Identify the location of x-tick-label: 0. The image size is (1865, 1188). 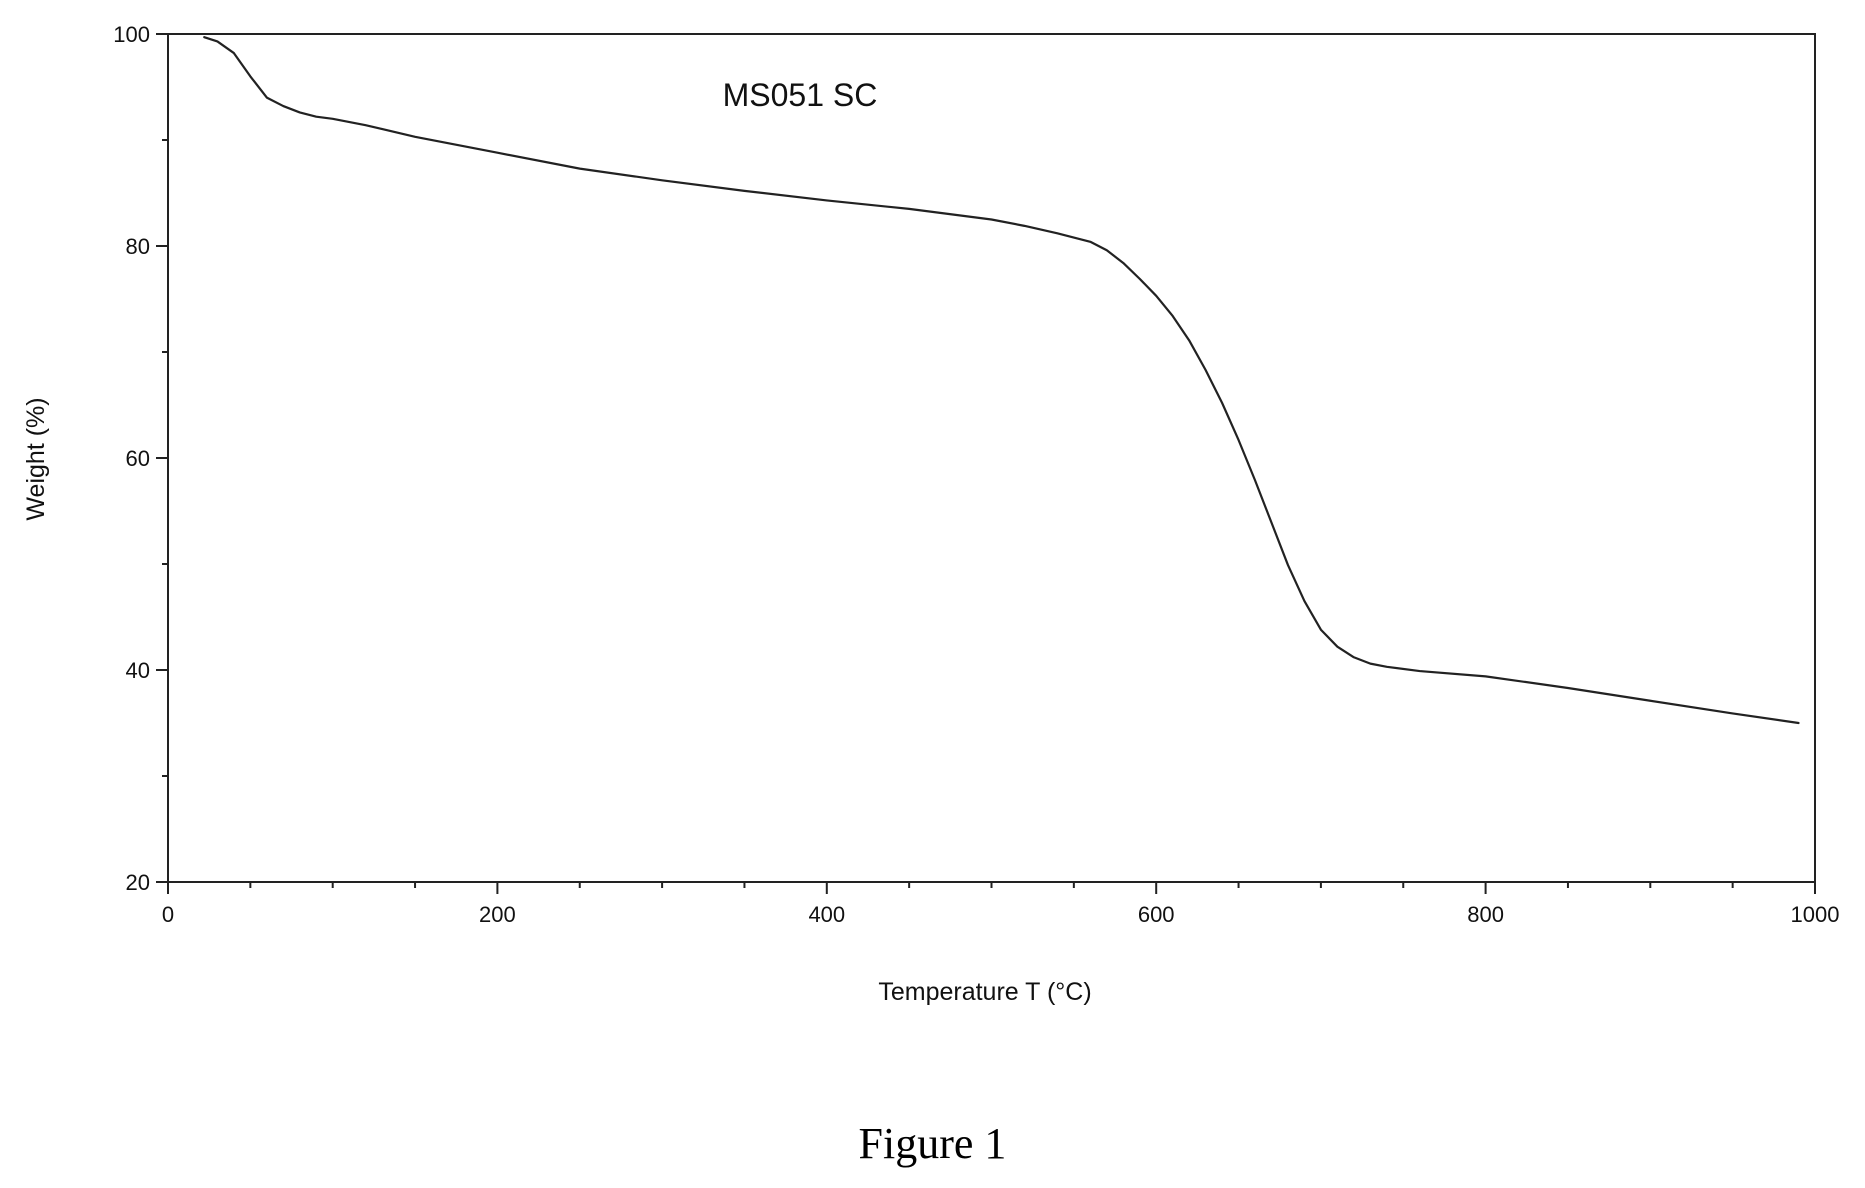
(168, 914).